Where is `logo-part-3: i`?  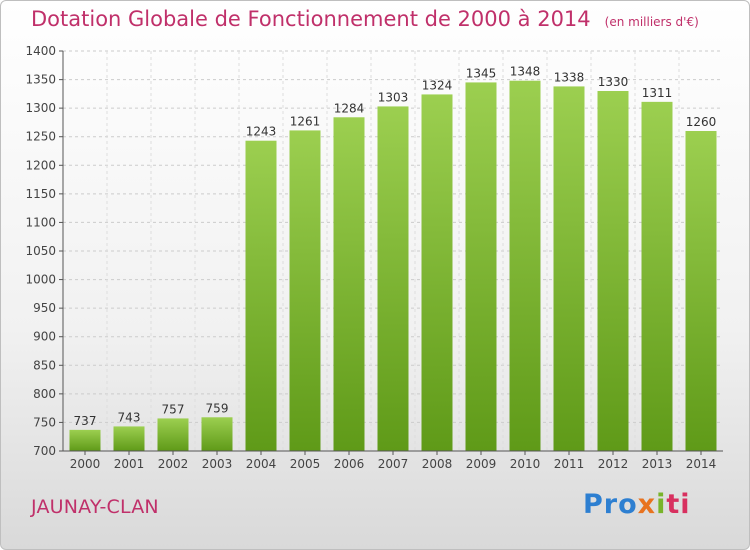
logo-part-3: i is located at coordinates (661, 504).